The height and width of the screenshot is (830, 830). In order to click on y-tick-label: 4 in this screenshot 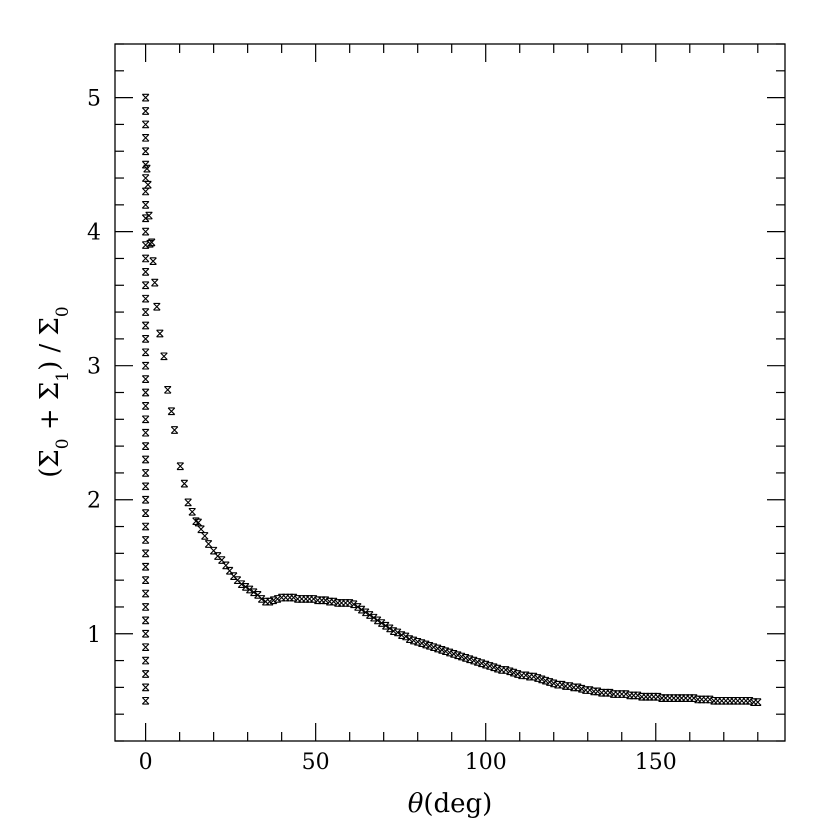, I will do `click(94, 233)`.